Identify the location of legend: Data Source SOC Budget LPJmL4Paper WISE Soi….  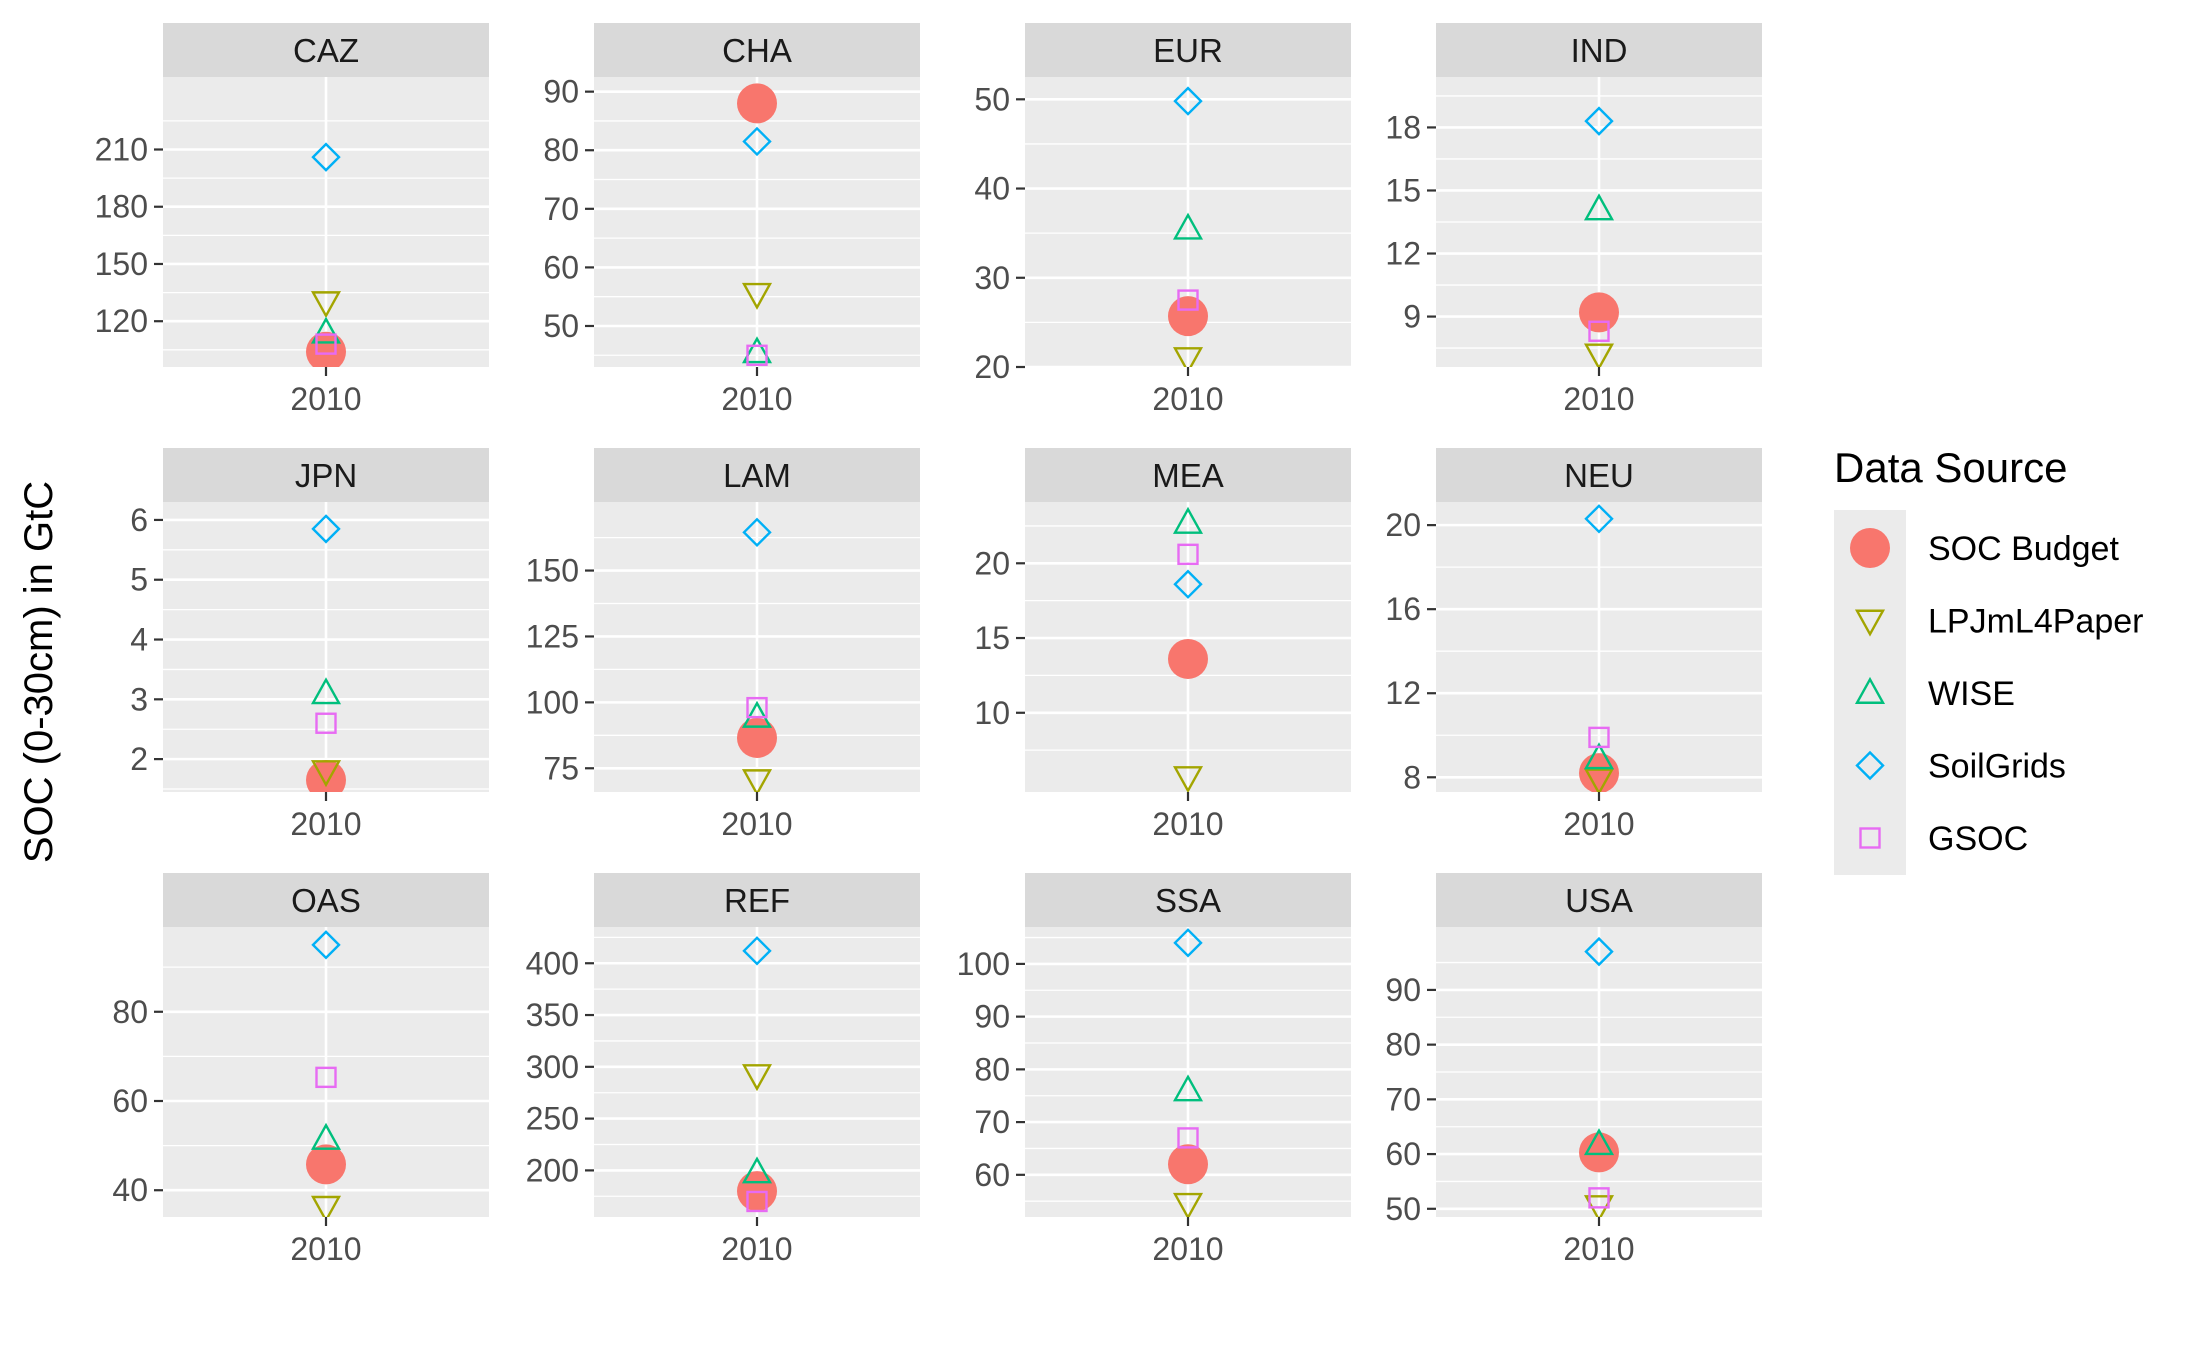
(1988, 659).